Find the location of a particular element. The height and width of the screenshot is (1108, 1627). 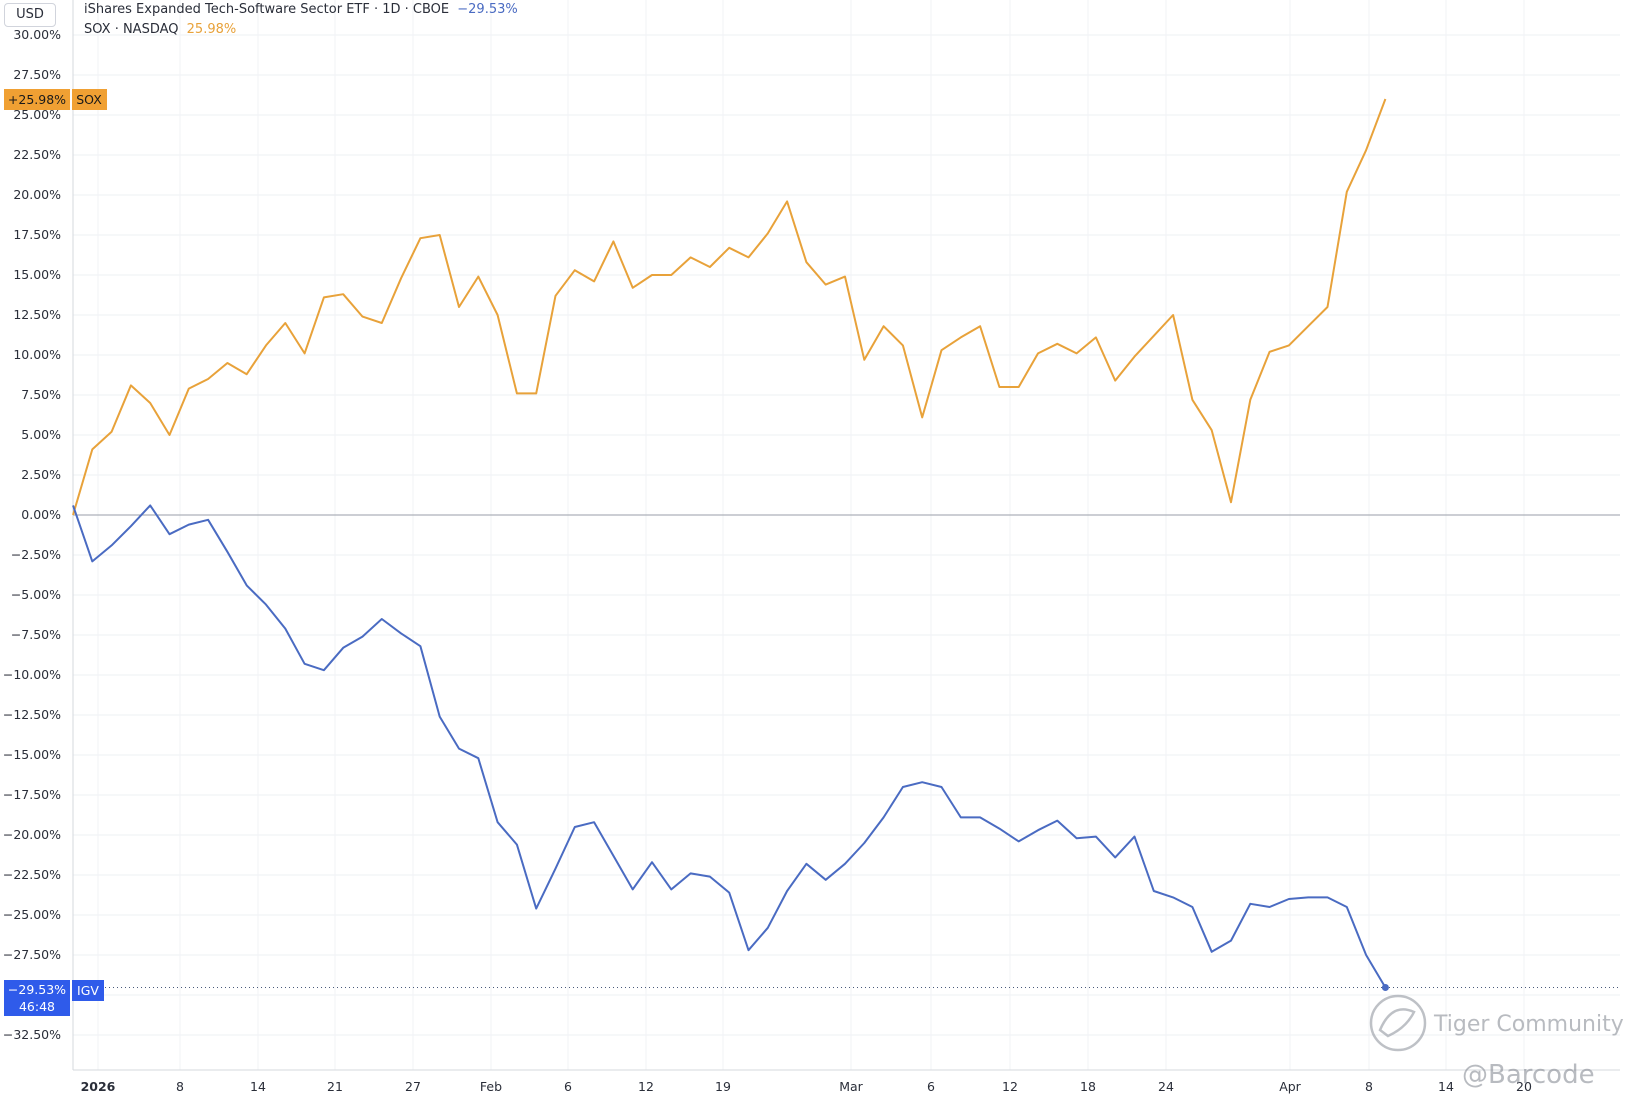

y-tick-label: 12.50% is located at coordinates (37, 314).